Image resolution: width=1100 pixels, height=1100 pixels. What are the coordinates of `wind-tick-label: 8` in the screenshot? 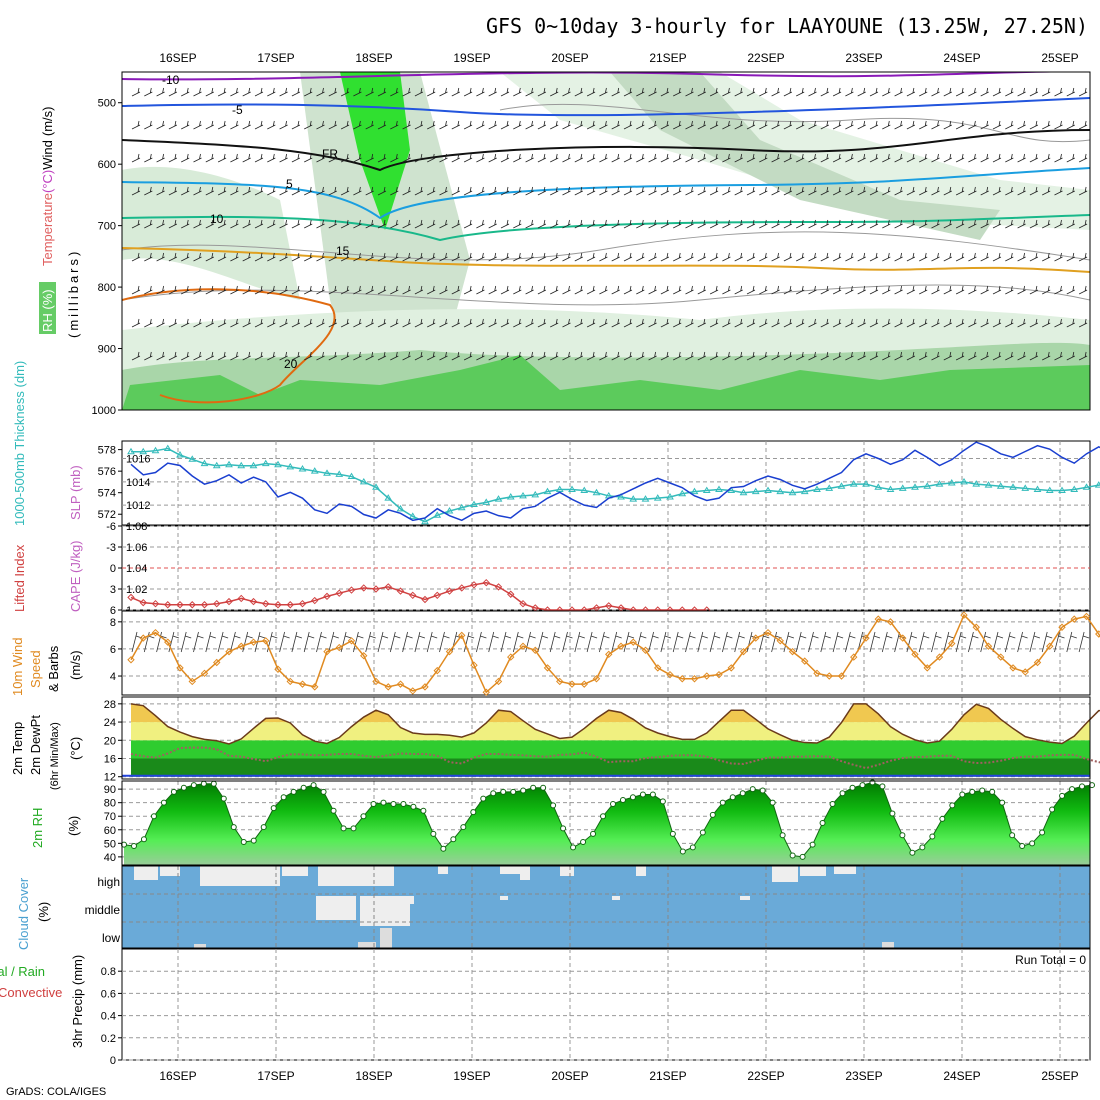 It's located at (113, 623).